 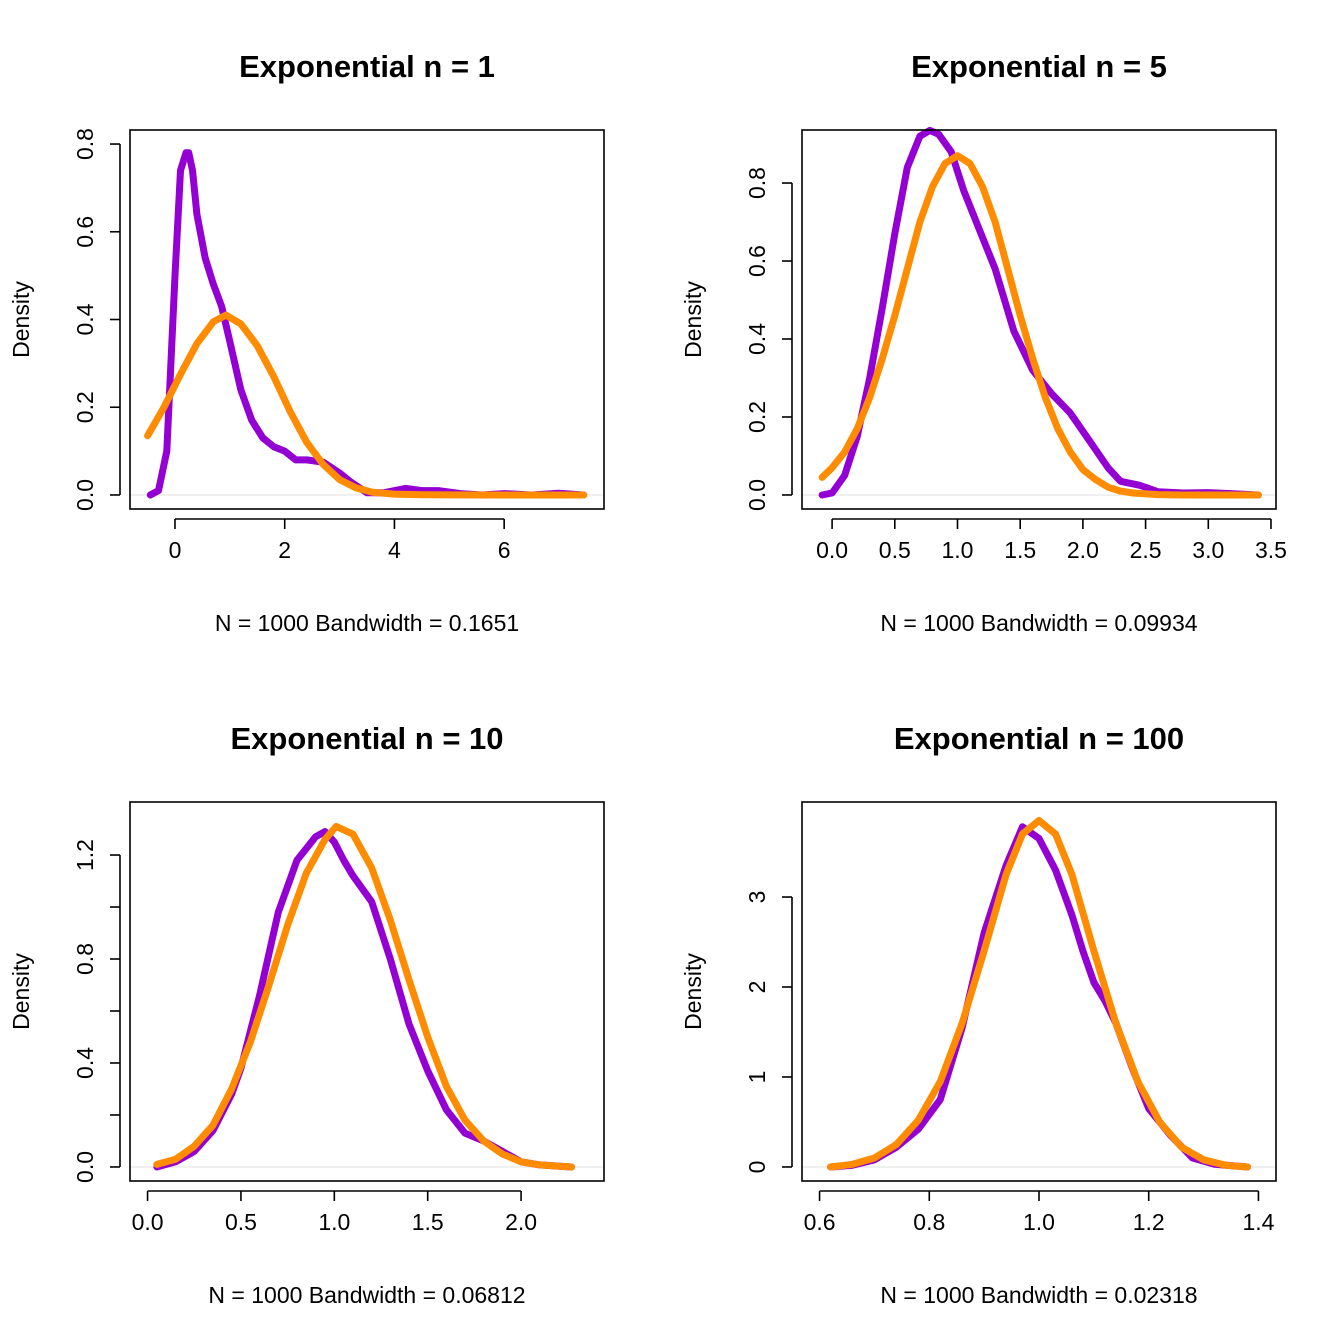 I want to click on x-tick-label: 3.5, so click(x=1271, y=550).